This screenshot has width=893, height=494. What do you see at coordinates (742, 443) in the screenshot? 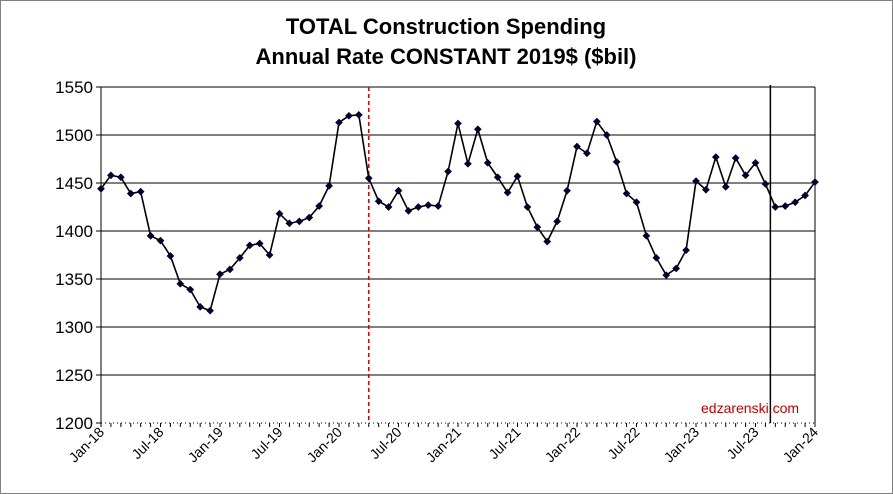
I see `x-tick-label: Jul-23` at bounding box center [742, 443].